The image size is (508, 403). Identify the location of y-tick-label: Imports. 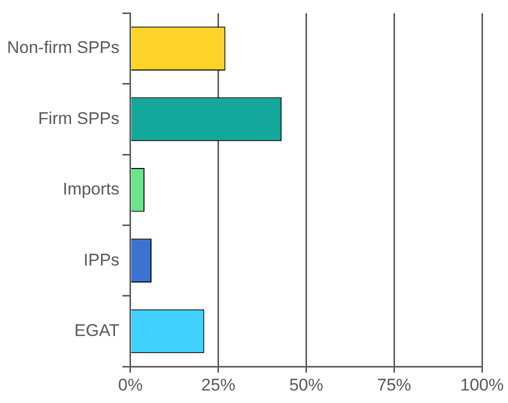
(91, 189).